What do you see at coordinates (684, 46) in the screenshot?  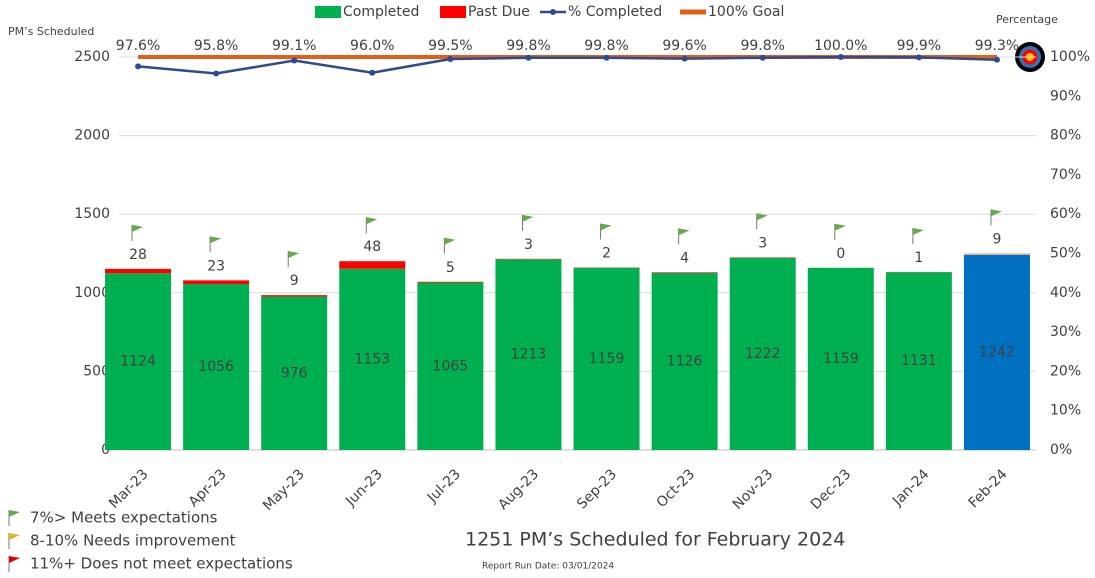 I see `line-label: 99.6%` at bounding box center [684, 46].